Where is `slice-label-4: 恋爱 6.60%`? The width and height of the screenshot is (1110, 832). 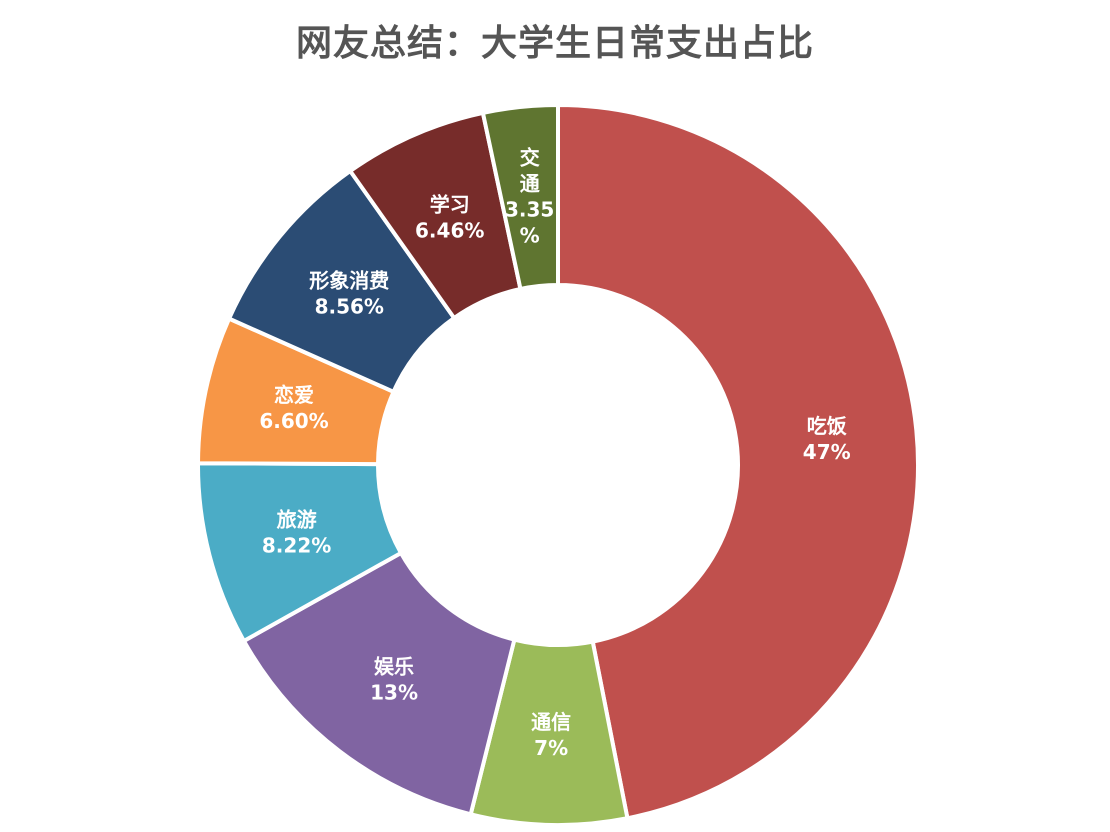 slice-label-4: 恋爱 6.60% is located at coordinates (293, 408).